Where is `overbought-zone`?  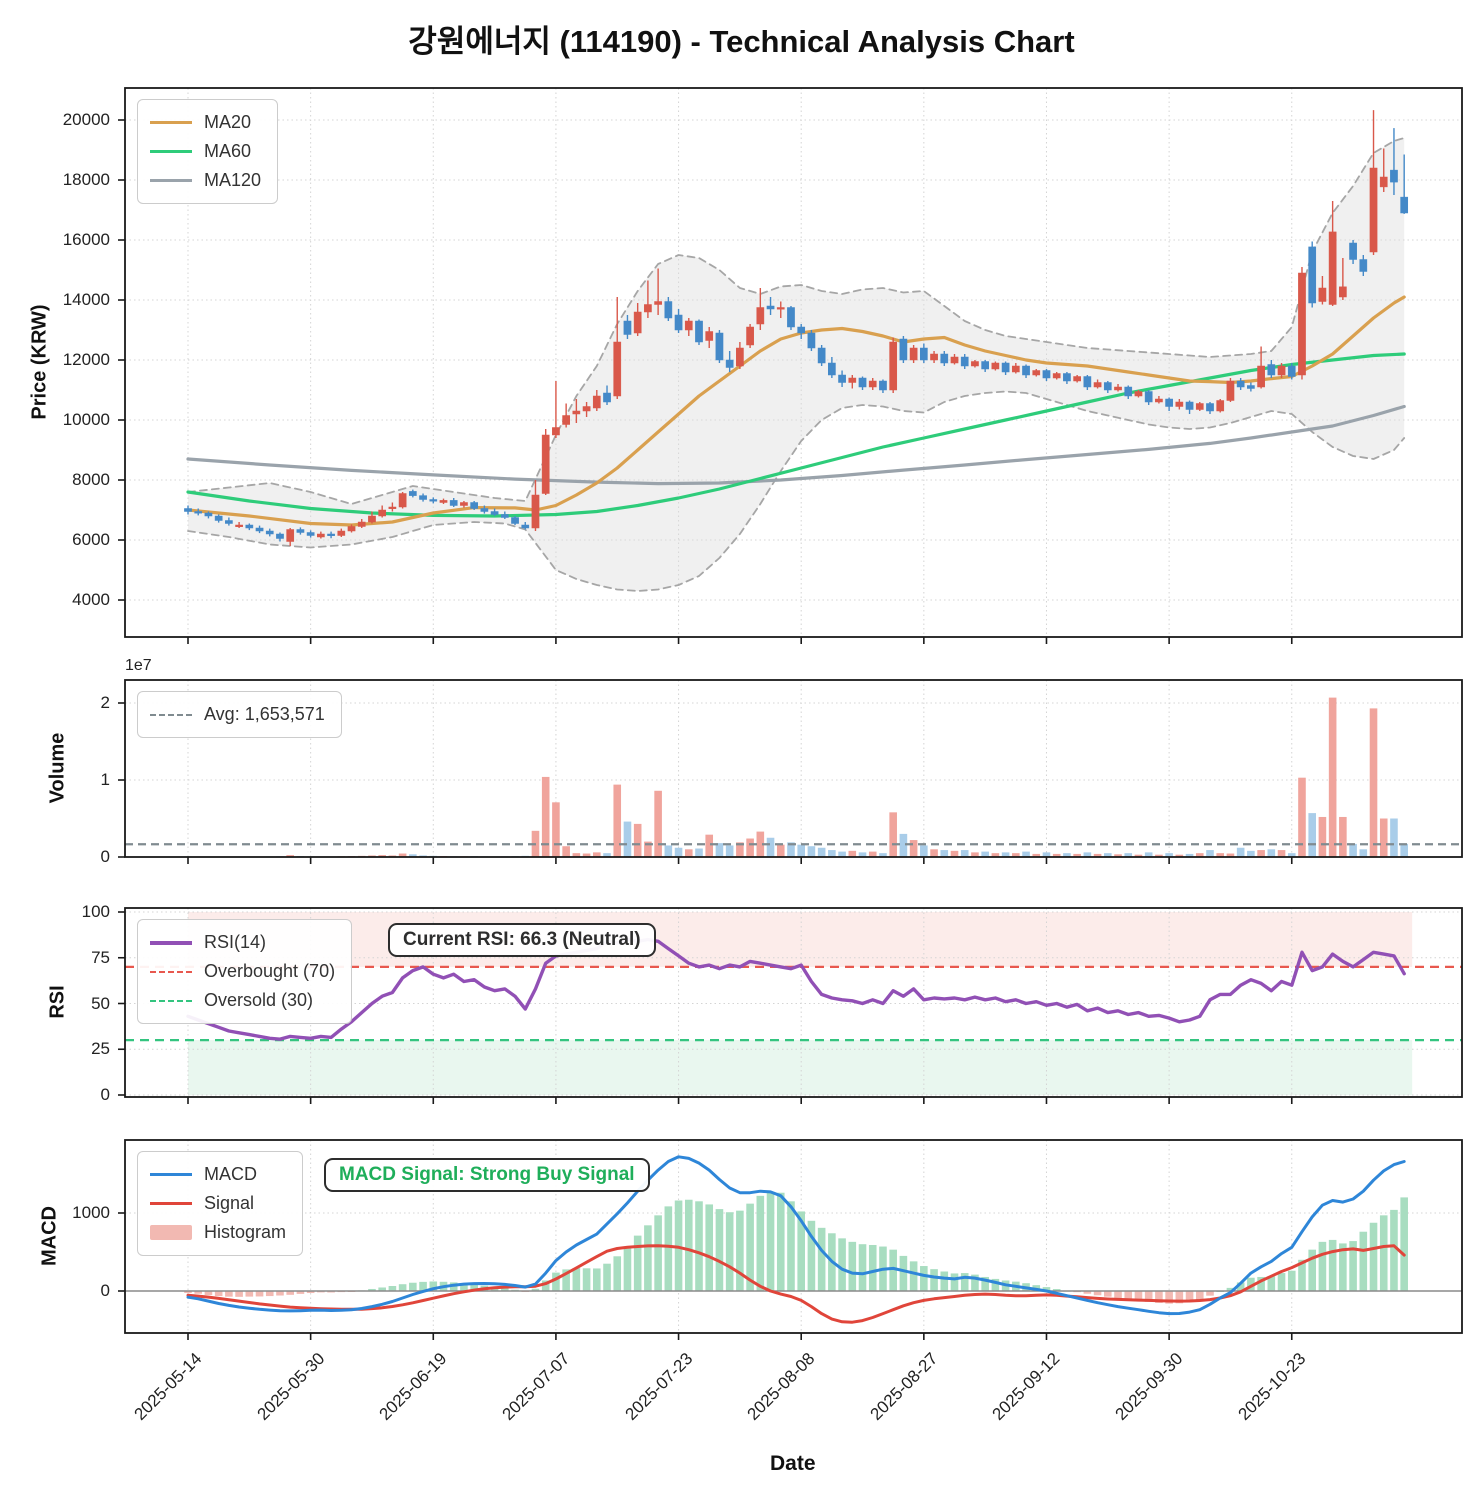 overbought-zone is located at coordinates (800, 939).